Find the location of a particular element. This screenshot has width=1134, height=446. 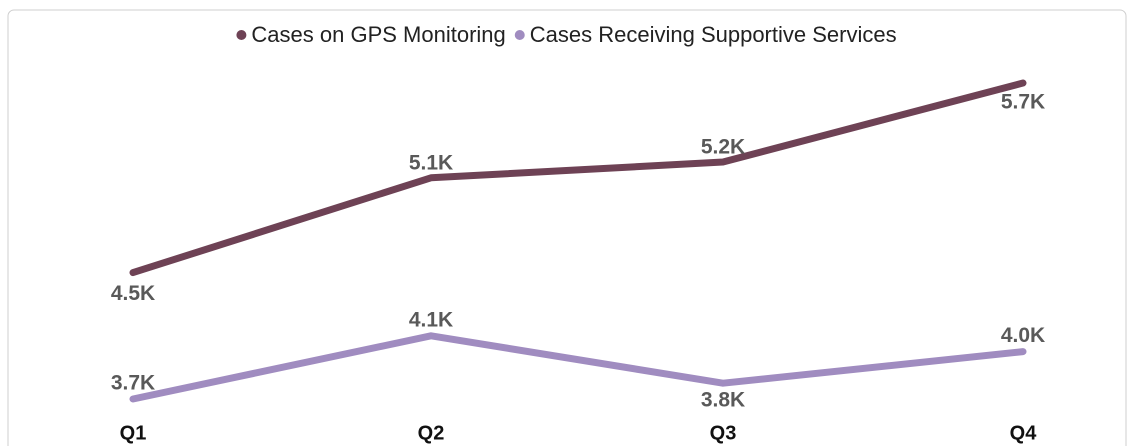

data-label: 5.2K is located at coordinates (723, 147).